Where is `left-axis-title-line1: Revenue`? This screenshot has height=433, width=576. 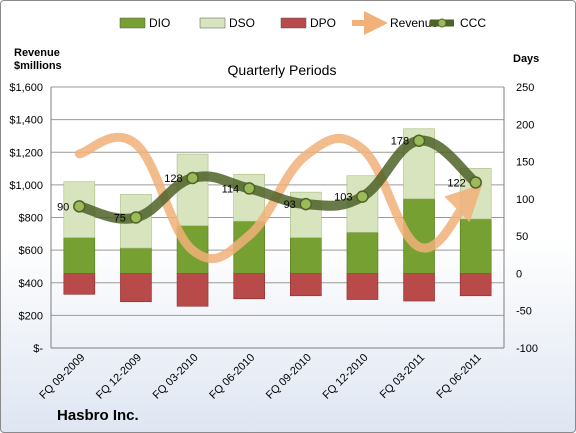
left-axis-title-line1: Revenue is located at coordinates (37, 53).